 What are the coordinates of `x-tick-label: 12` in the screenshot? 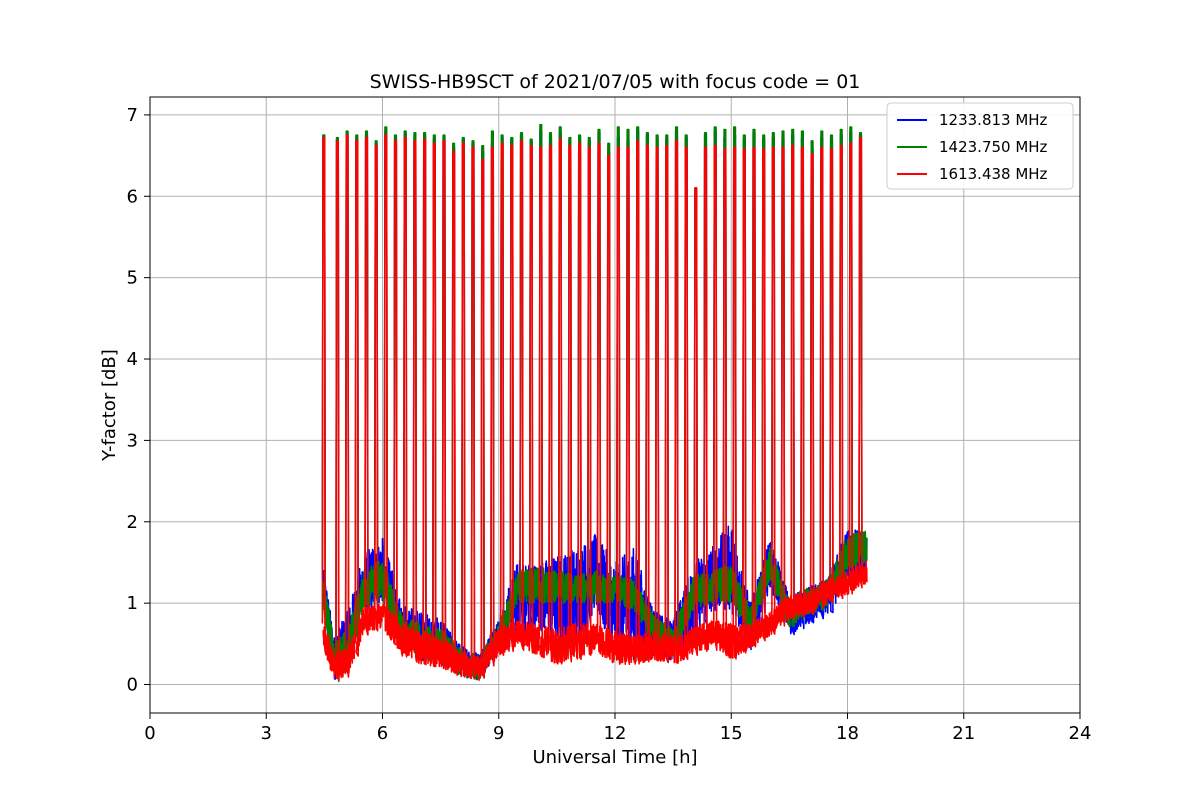 It's located at (615, 733).